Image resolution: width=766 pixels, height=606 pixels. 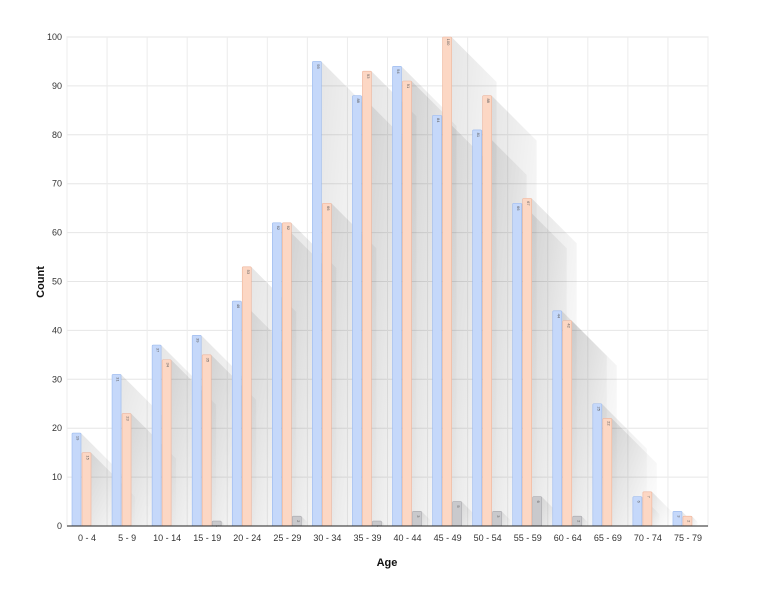 What do you see at coordinates (57, 86) in the screenshot?
I see `y-tick-label: 90` at bounding box center [57, 86].